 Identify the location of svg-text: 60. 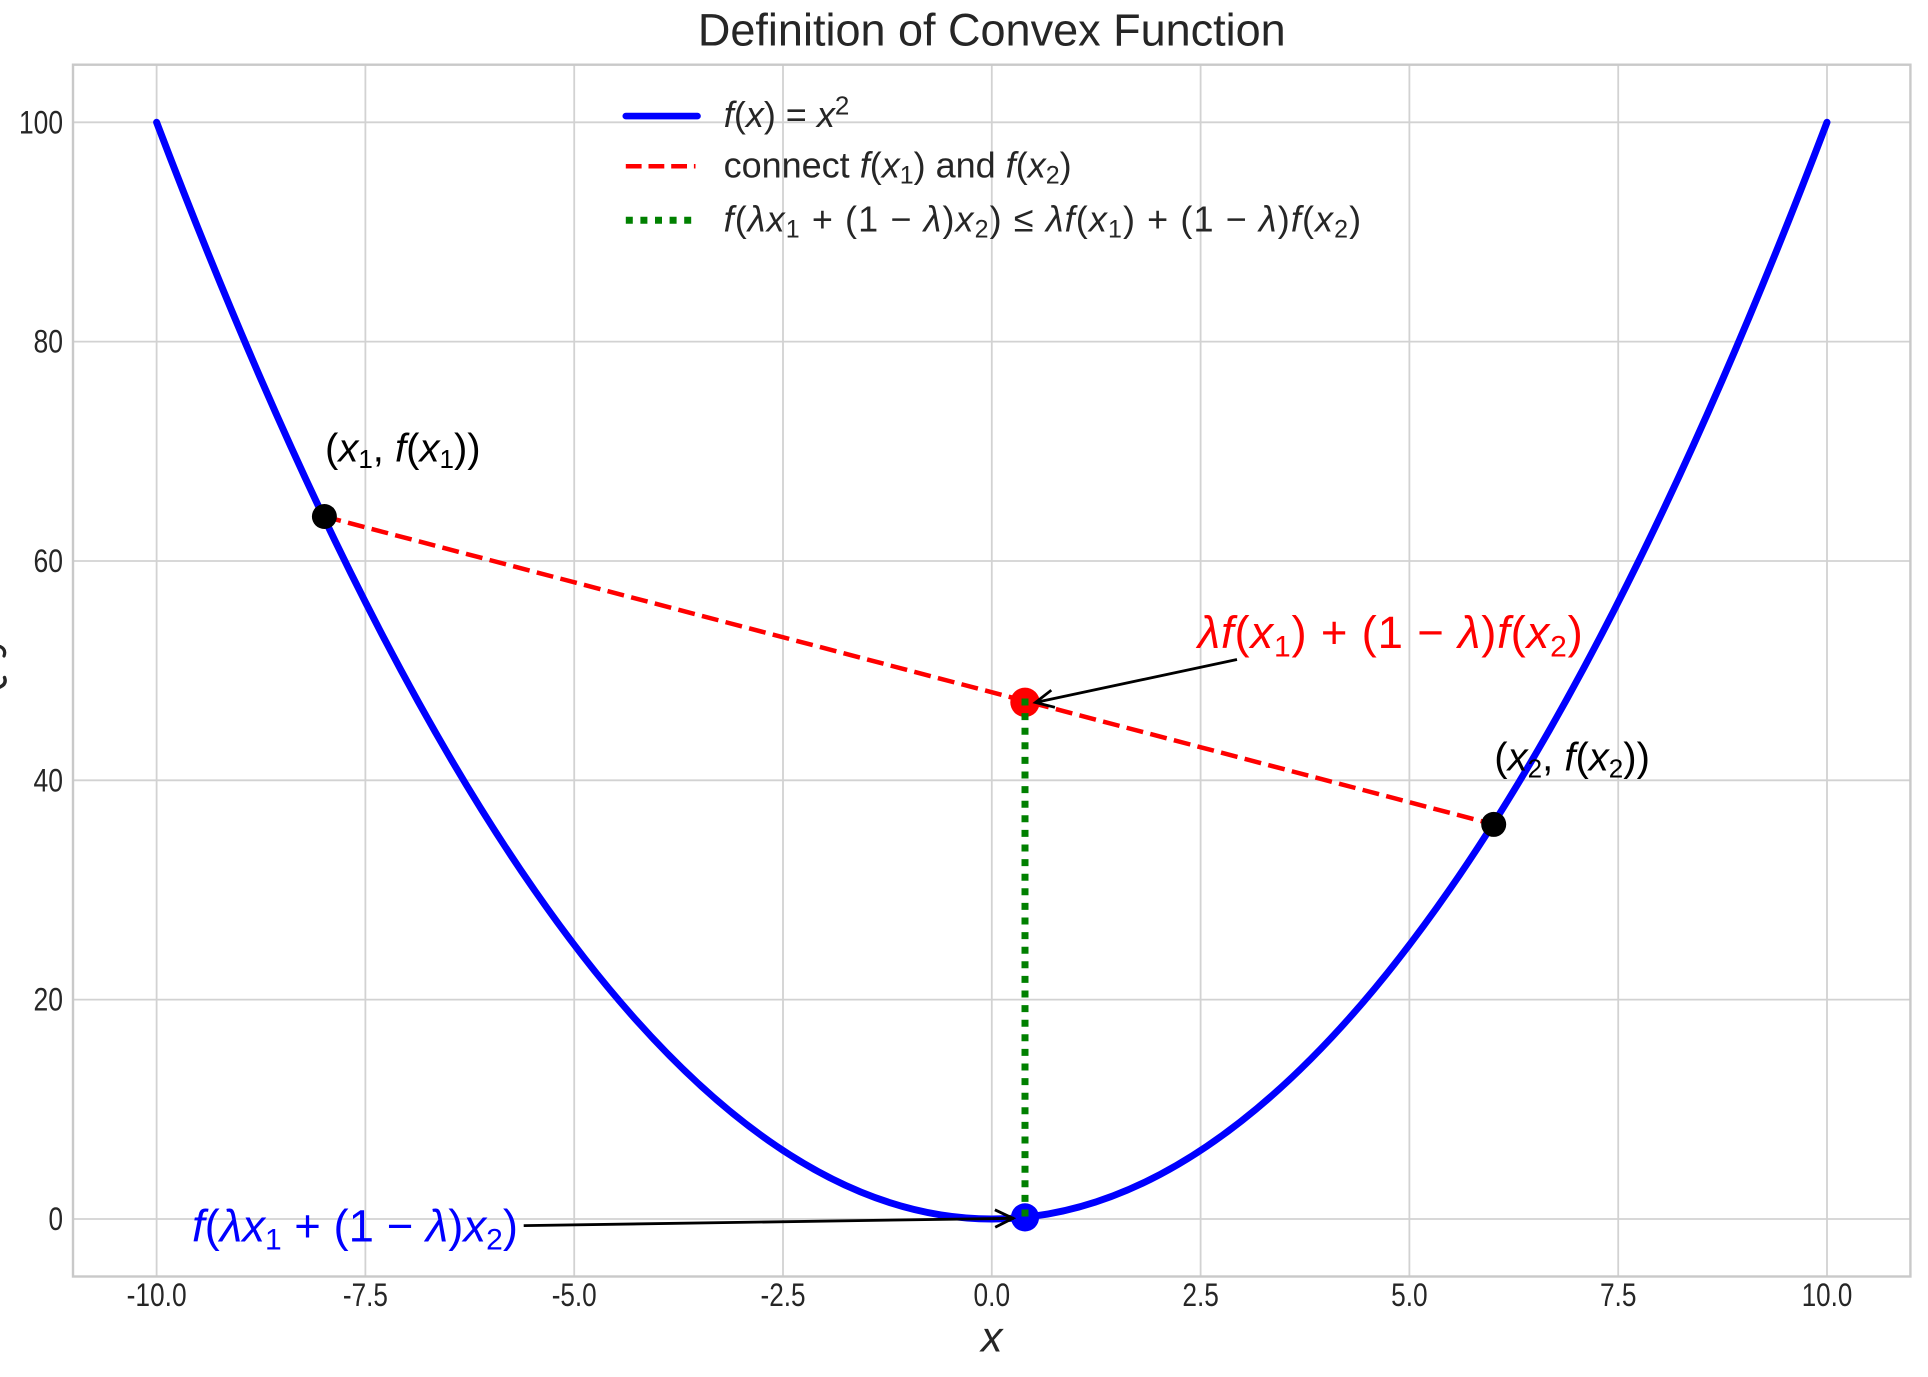
(49, 561).